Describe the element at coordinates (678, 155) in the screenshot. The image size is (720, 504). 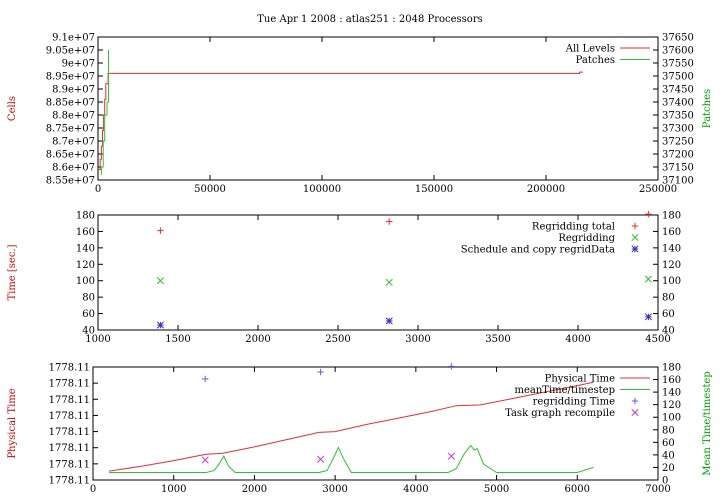
I see `y2-tick-label: 37200` at that location.